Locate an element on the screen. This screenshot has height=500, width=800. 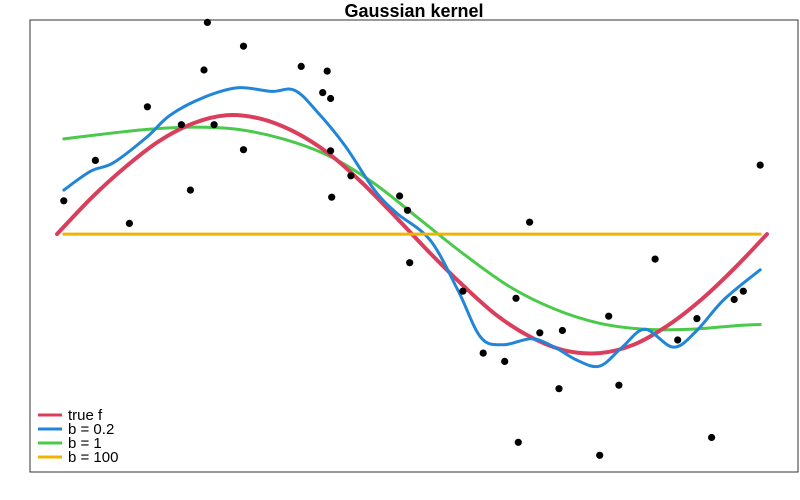
legend-entry-b-0-2: b = 0.2 is located at coordinates (76, 429).